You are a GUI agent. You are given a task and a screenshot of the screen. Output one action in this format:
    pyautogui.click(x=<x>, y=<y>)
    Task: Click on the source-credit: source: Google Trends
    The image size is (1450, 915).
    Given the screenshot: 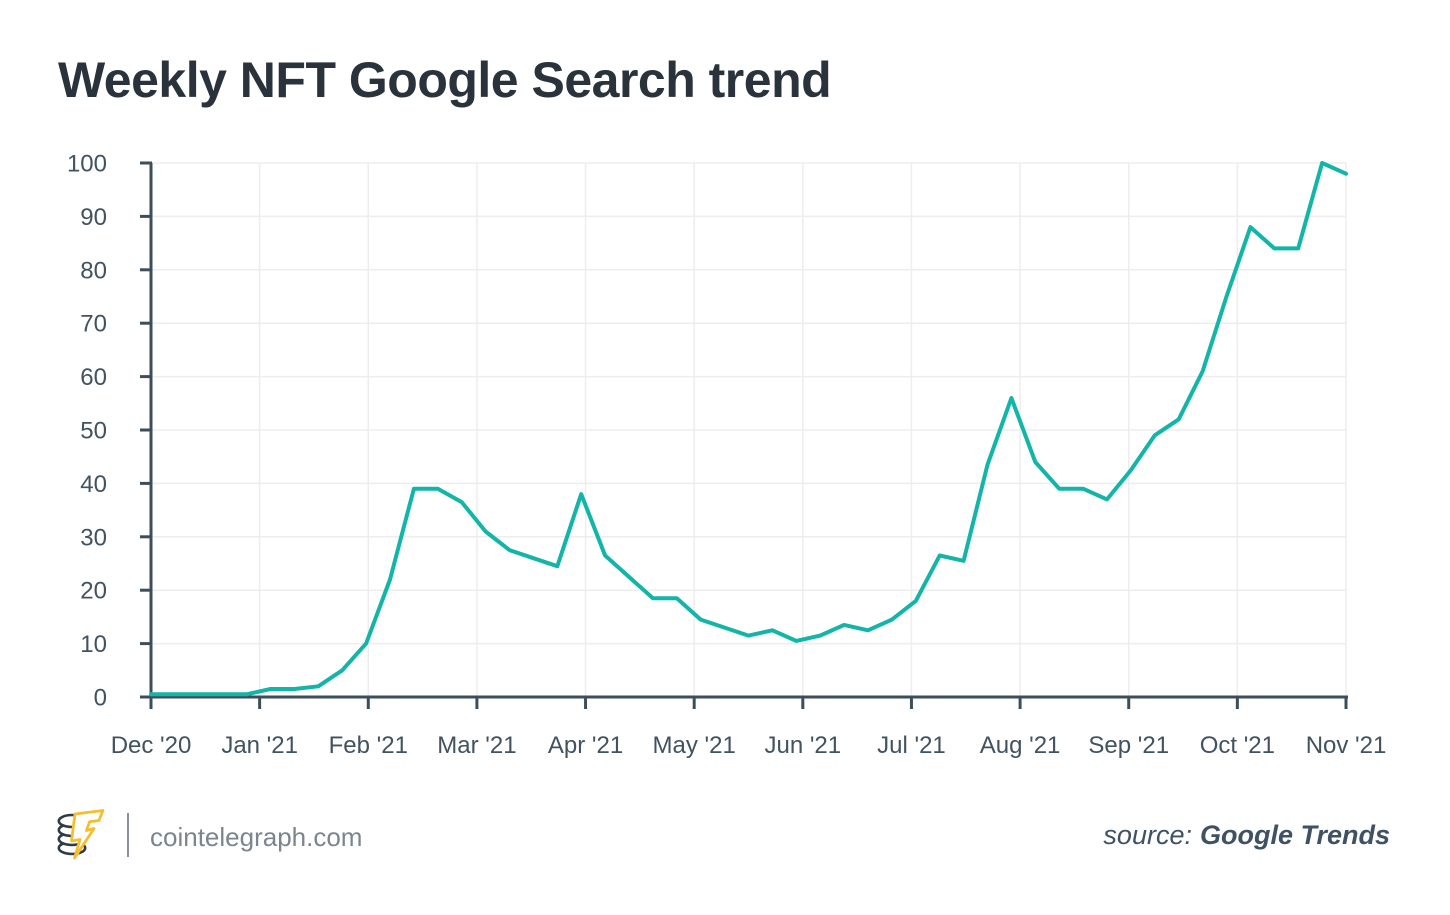 What is the action you would take?
    pyautogui.click(x=1246, y=835)
    